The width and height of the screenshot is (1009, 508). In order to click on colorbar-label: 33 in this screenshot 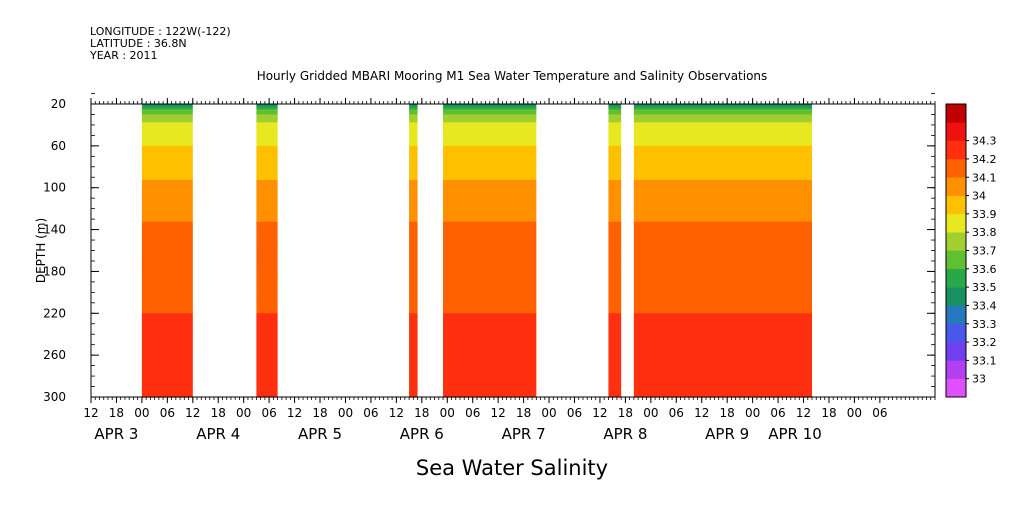, I will do `click(979, 379)`.